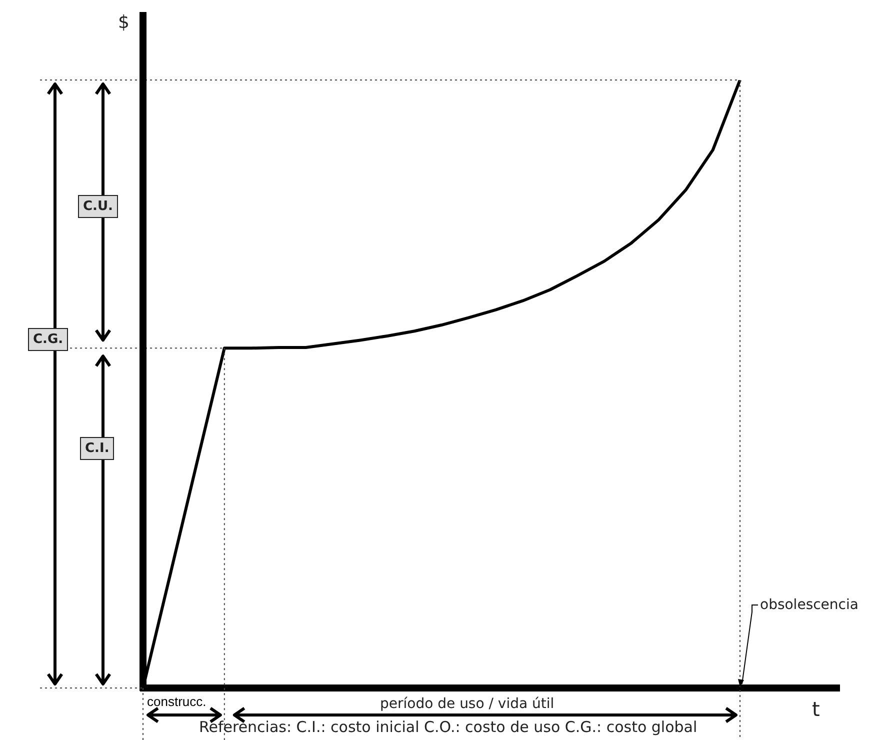  What do you see at coordinates (467, 704) in the screenshot?
I see `text: período de uso / vida útil` at bounding box center [467, 704].